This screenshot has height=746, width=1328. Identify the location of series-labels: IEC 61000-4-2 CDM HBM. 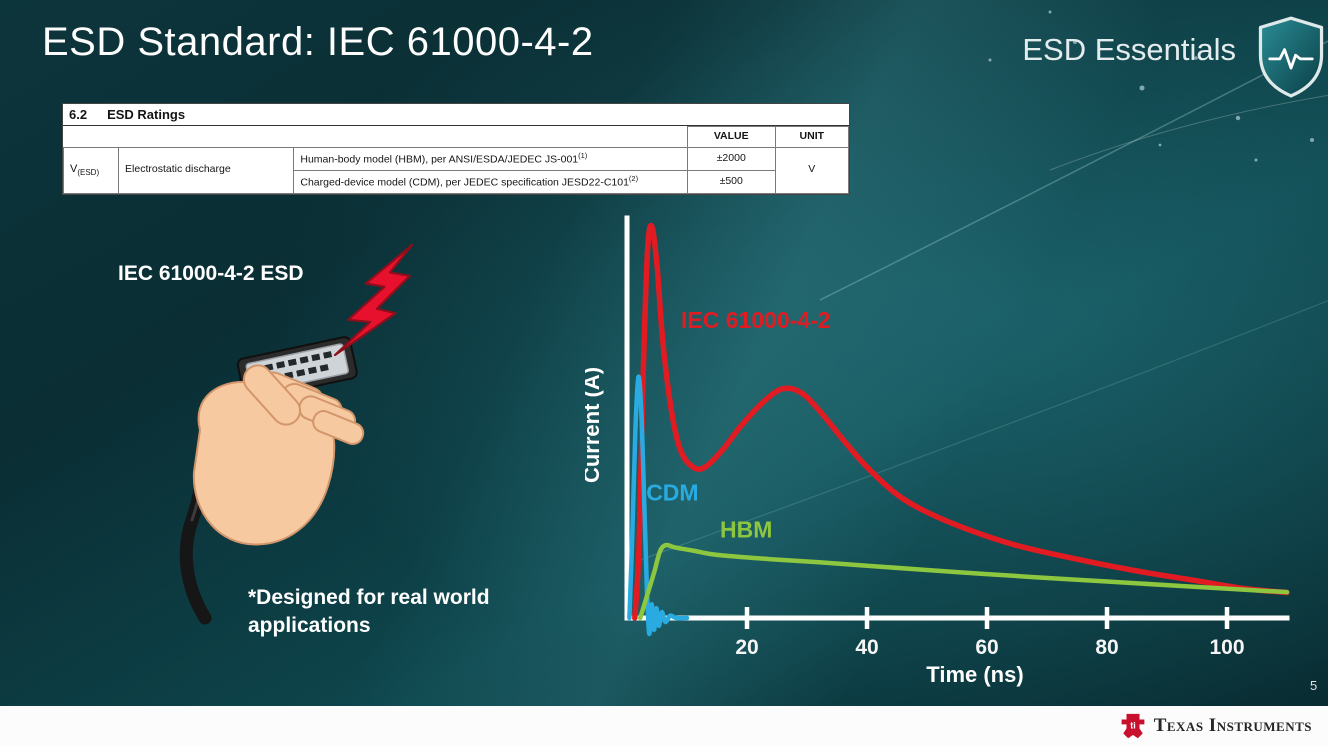
(738, 425).